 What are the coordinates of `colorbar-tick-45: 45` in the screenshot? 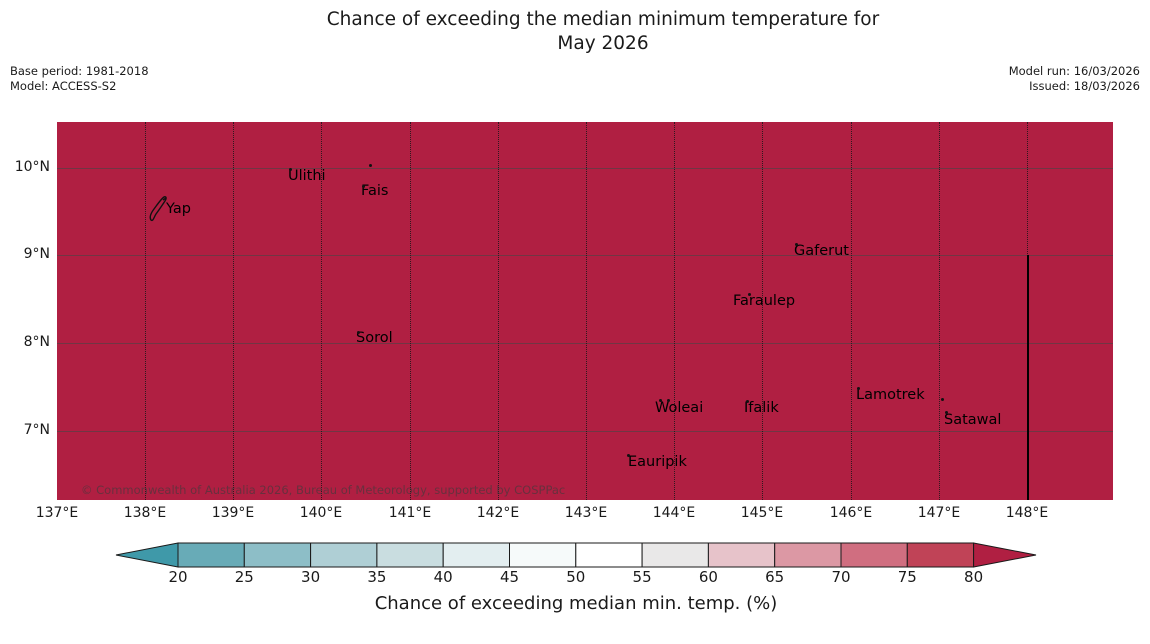 It's located at (509, 577).